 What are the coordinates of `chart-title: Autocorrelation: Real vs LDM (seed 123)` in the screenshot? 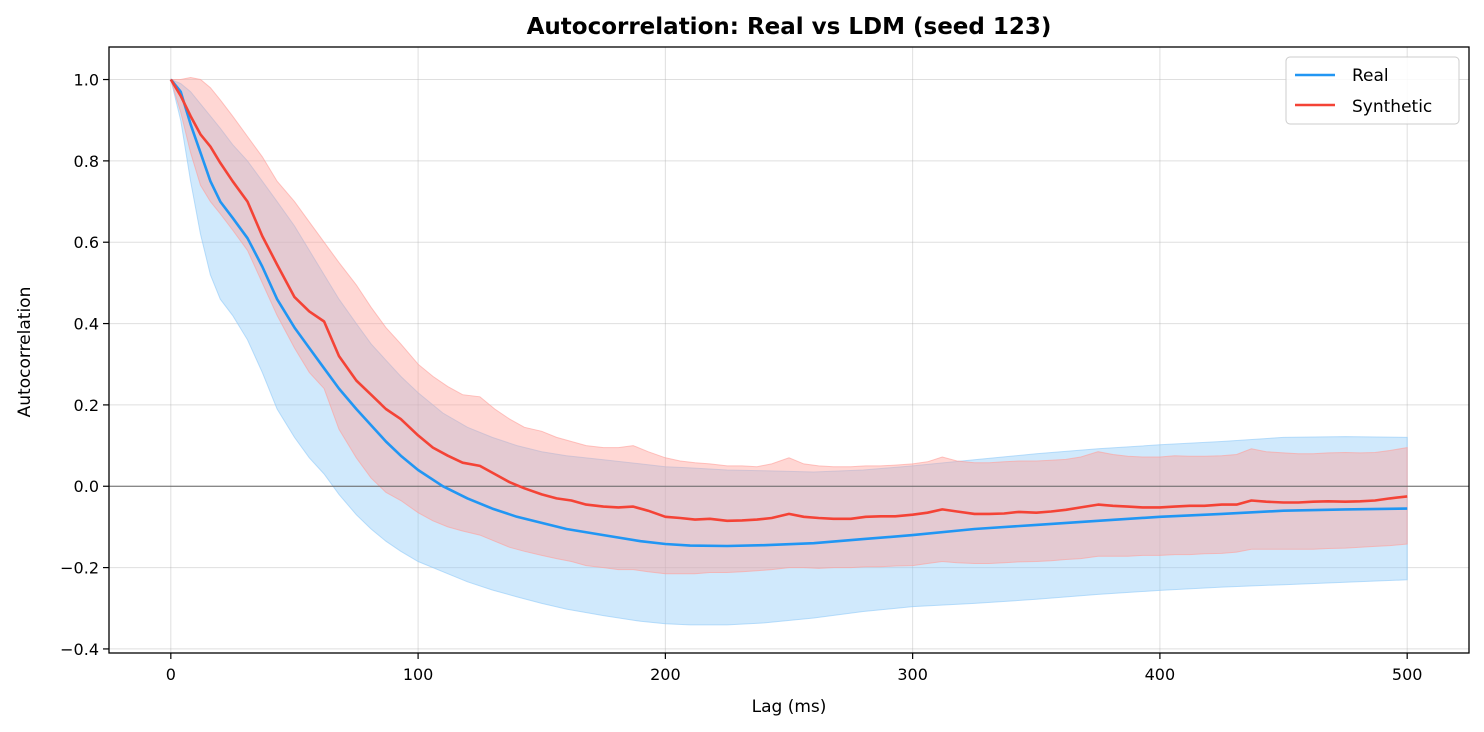 It's located at (789, 27).